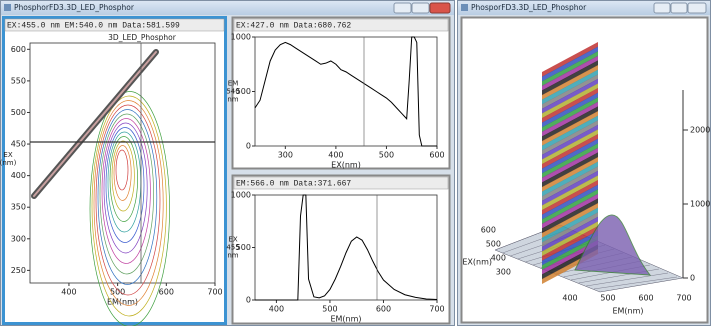 The height and width of the screenshot is (326, 711). Describe the element at coordinates (166, 292) in the screenshot. I see `x-tick-label: 600` at that location.